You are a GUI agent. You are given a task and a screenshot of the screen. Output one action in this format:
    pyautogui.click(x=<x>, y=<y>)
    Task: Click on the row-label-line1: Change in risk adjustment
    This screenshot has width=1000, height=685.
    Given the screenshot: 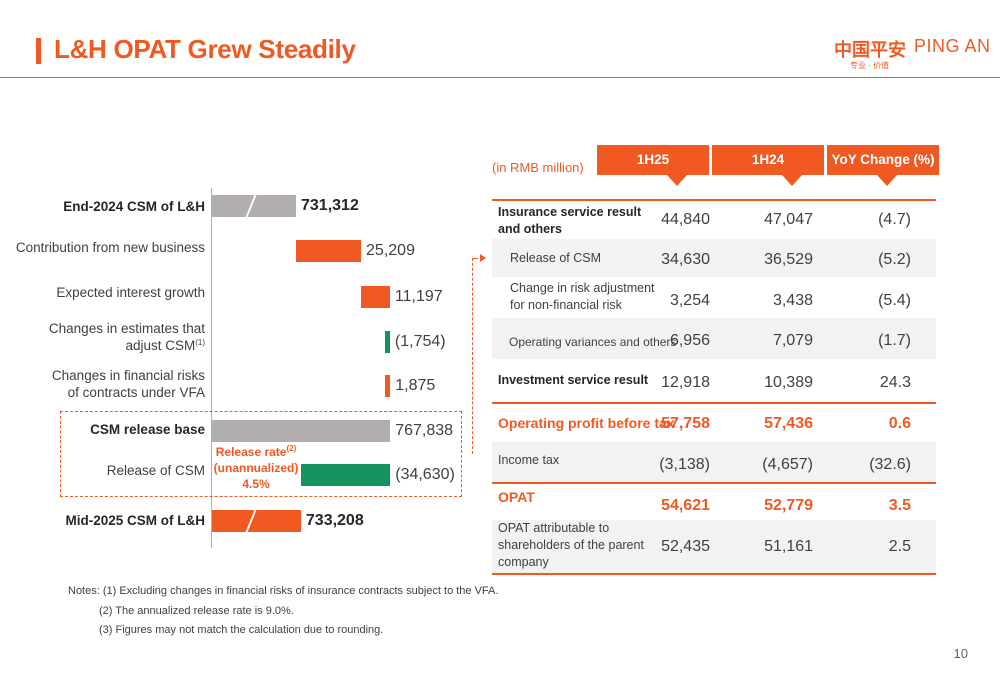 What is the action you would take?
    pyautogui.click(x=582, y=288)
    